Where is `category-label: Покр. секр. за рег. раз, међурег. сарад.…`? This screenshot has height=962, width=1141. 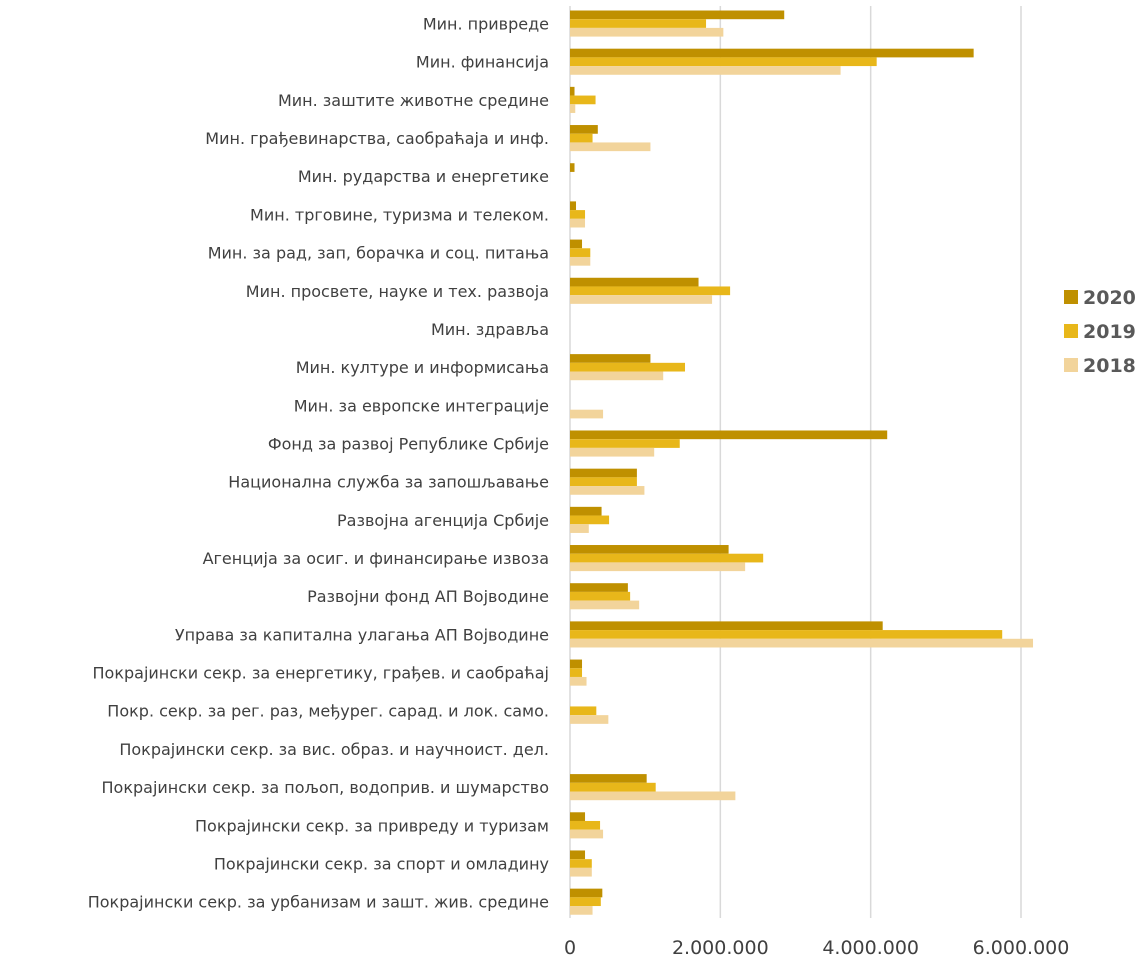 category-label: Покр. секр. за рег. раз, међурег. сарад.… is located at coordinates (328, 711).